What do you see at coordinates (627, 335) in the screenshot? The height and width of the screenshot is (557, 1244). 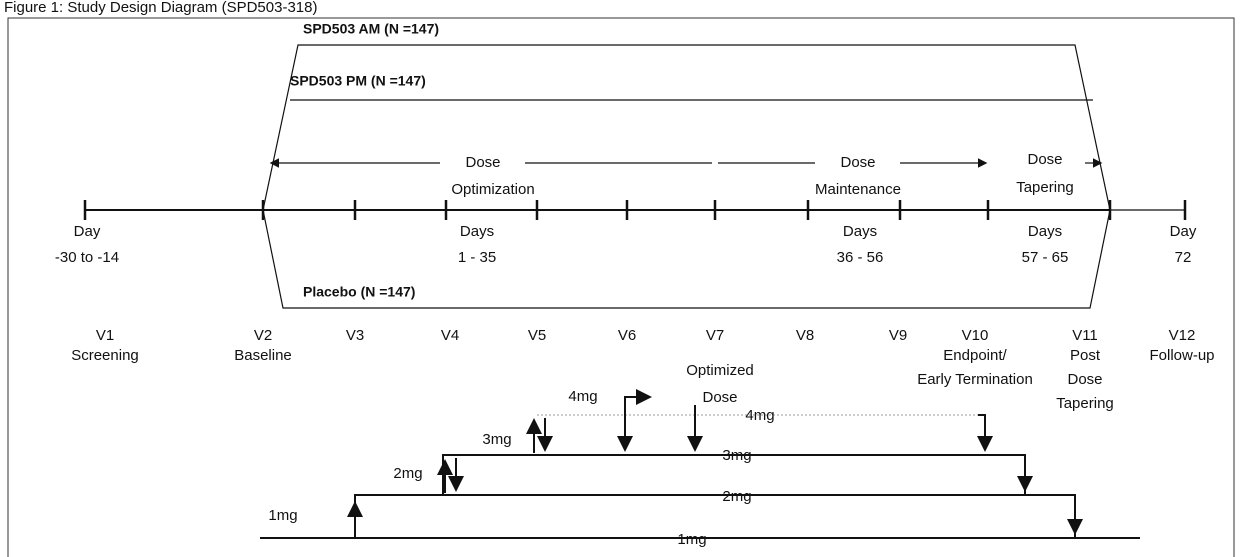 I see `visit-label: V6` at bounding box center [627, 335].